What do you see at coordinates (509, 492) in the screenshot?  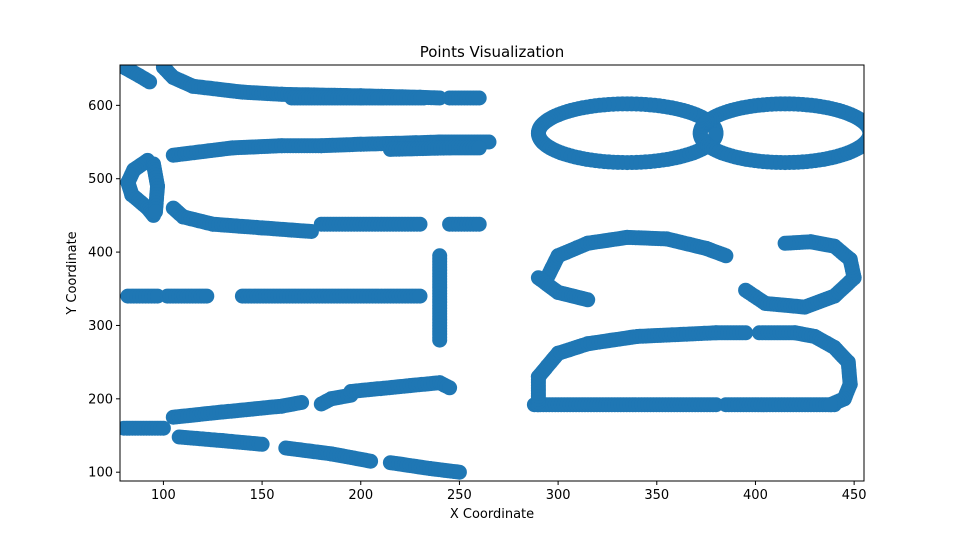 I see `x-ticks: 100 150 200 250 300 350 400 450` at bounding box center [509, 492].